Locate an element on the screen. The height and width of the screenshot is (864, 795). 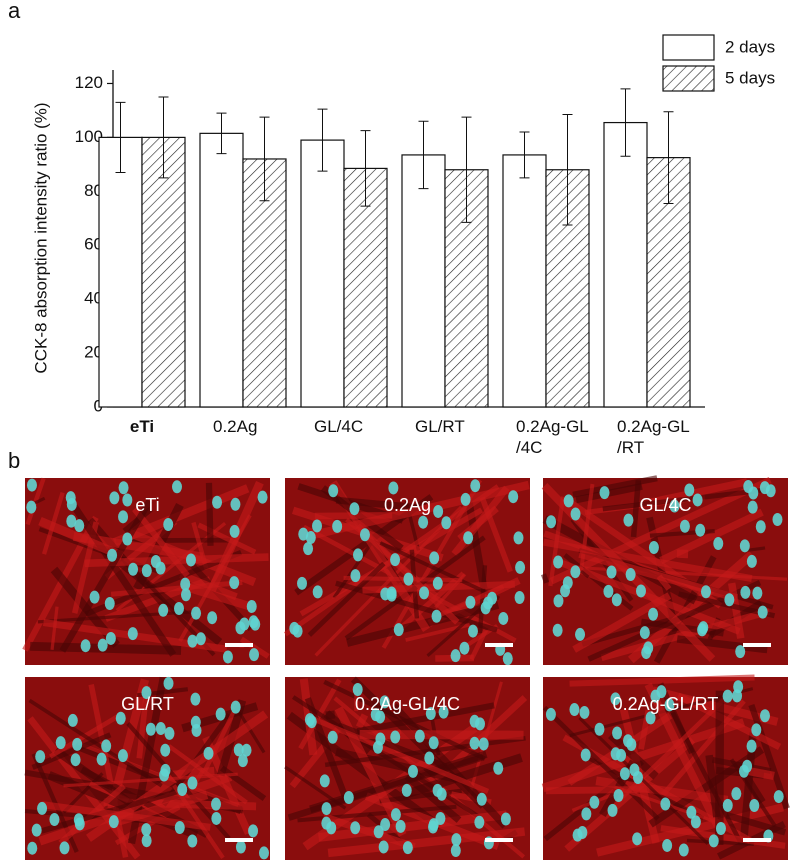
x-tick-label: GL/4C is located at coordinates (339, 426).